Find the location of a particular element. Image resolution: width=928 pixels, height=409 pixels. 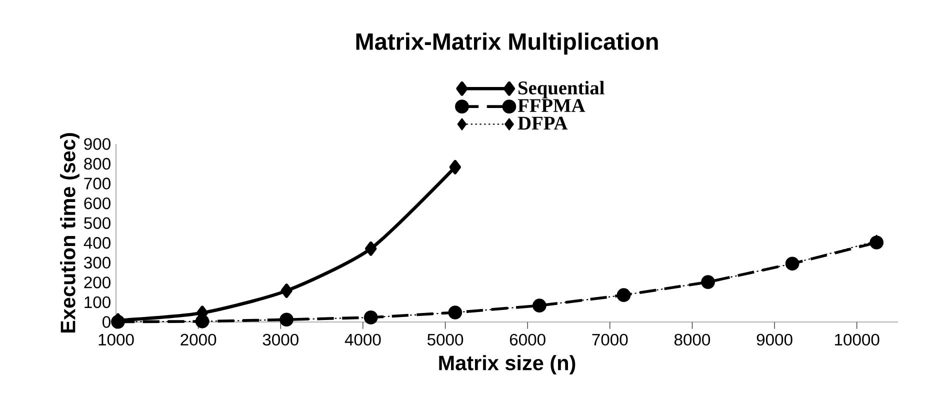

y-tick-label: 100 is located at coordinates (97, 302).